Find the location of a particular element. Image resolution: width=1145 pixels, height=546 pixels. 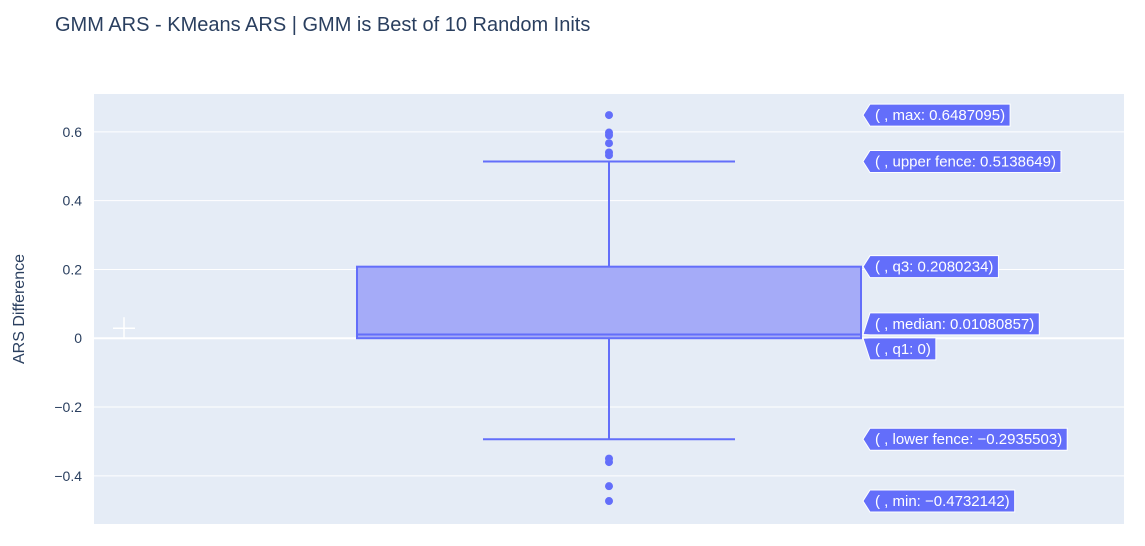

hover-label-q3: ( , q3: 0.2080234) is located at coordinates (930, 267).